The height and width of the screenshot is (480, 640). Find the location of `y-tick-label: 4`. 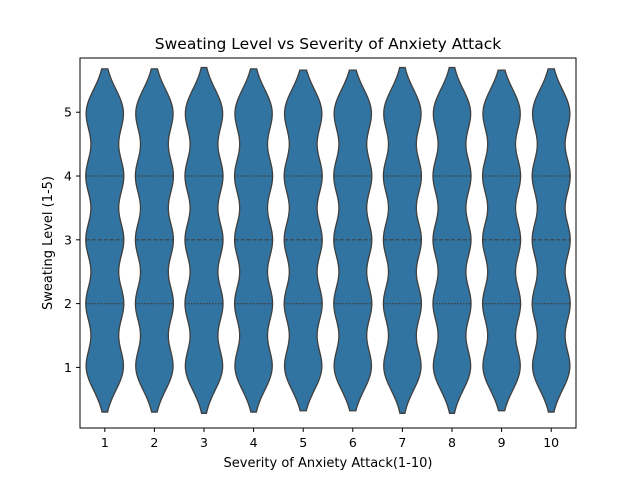

y-tick-label: 4 is located at coordinates (68, 176).